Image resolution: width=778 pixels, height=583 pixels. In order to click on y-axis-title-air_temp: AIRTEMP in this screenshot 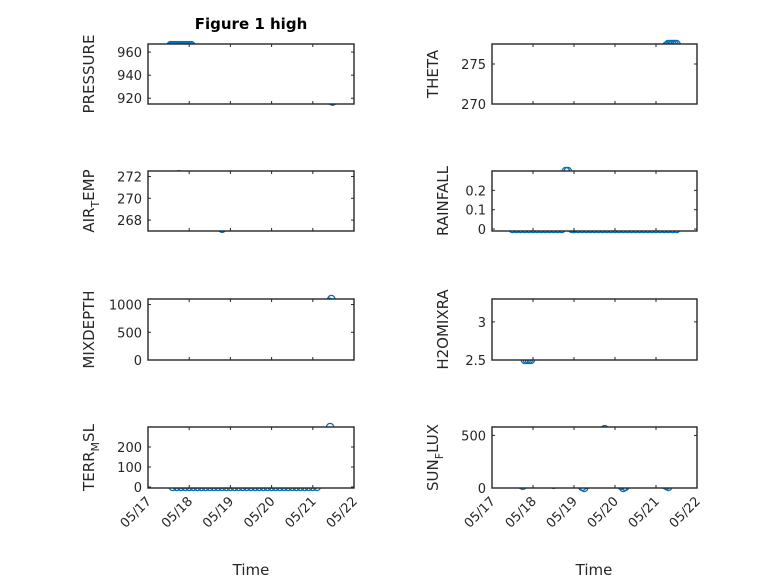, I will do `click(91, 200)`.